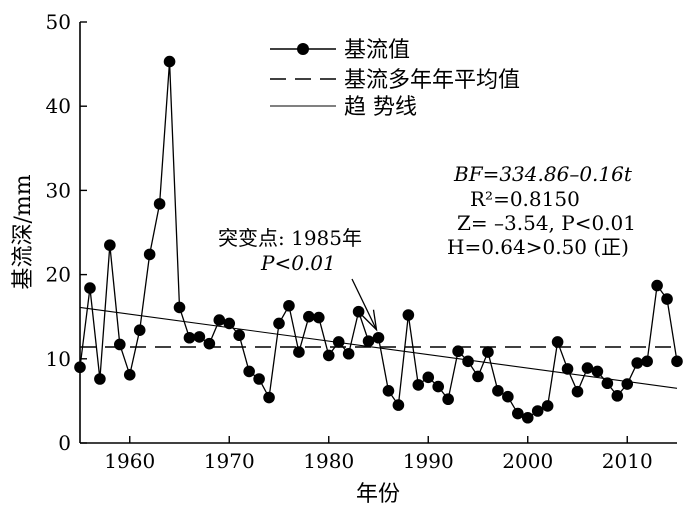 This screenshot has width=694, height=514. What do you see at coordinates (378, 494) in the screenshot?
I see `x-axis-label: 年份` at bounding box center [378, 494].